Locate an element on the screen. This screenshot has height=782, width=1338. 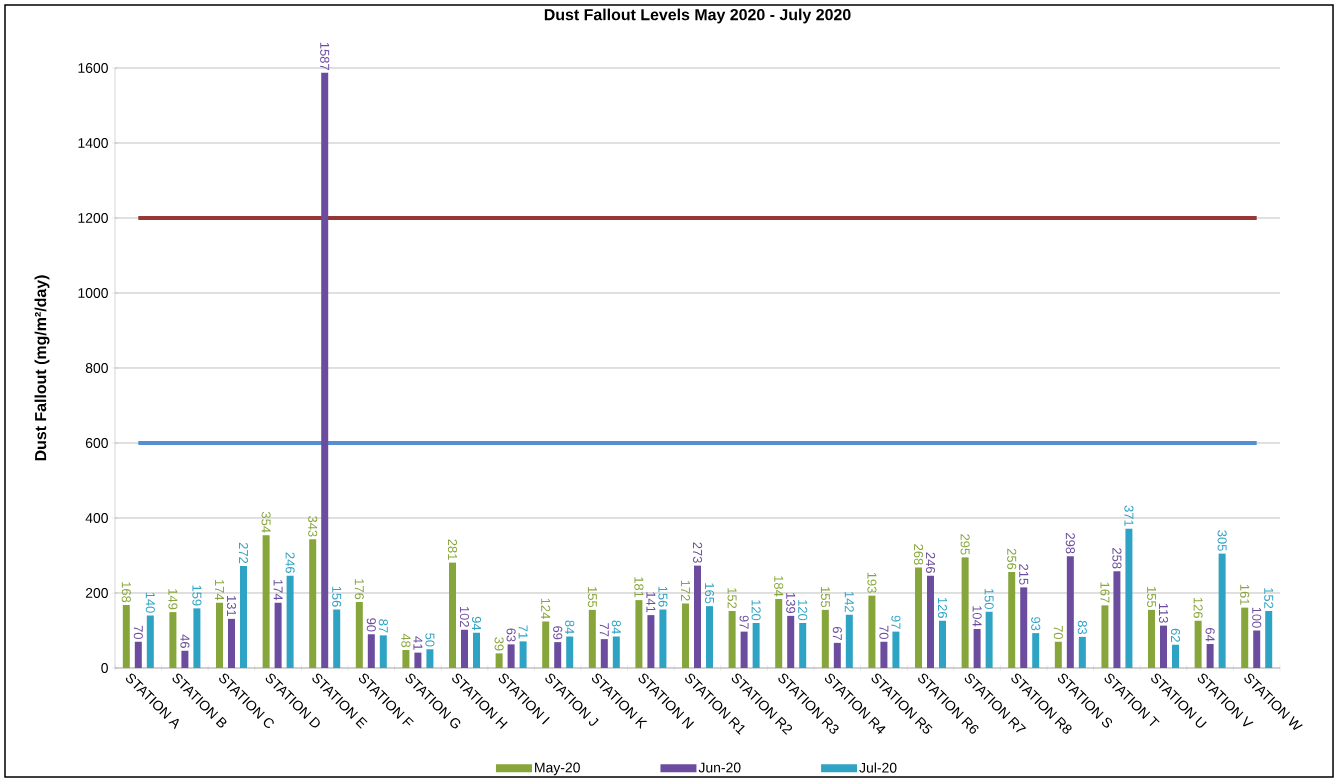
data-label: 94 is located at coordinates (476, 623).